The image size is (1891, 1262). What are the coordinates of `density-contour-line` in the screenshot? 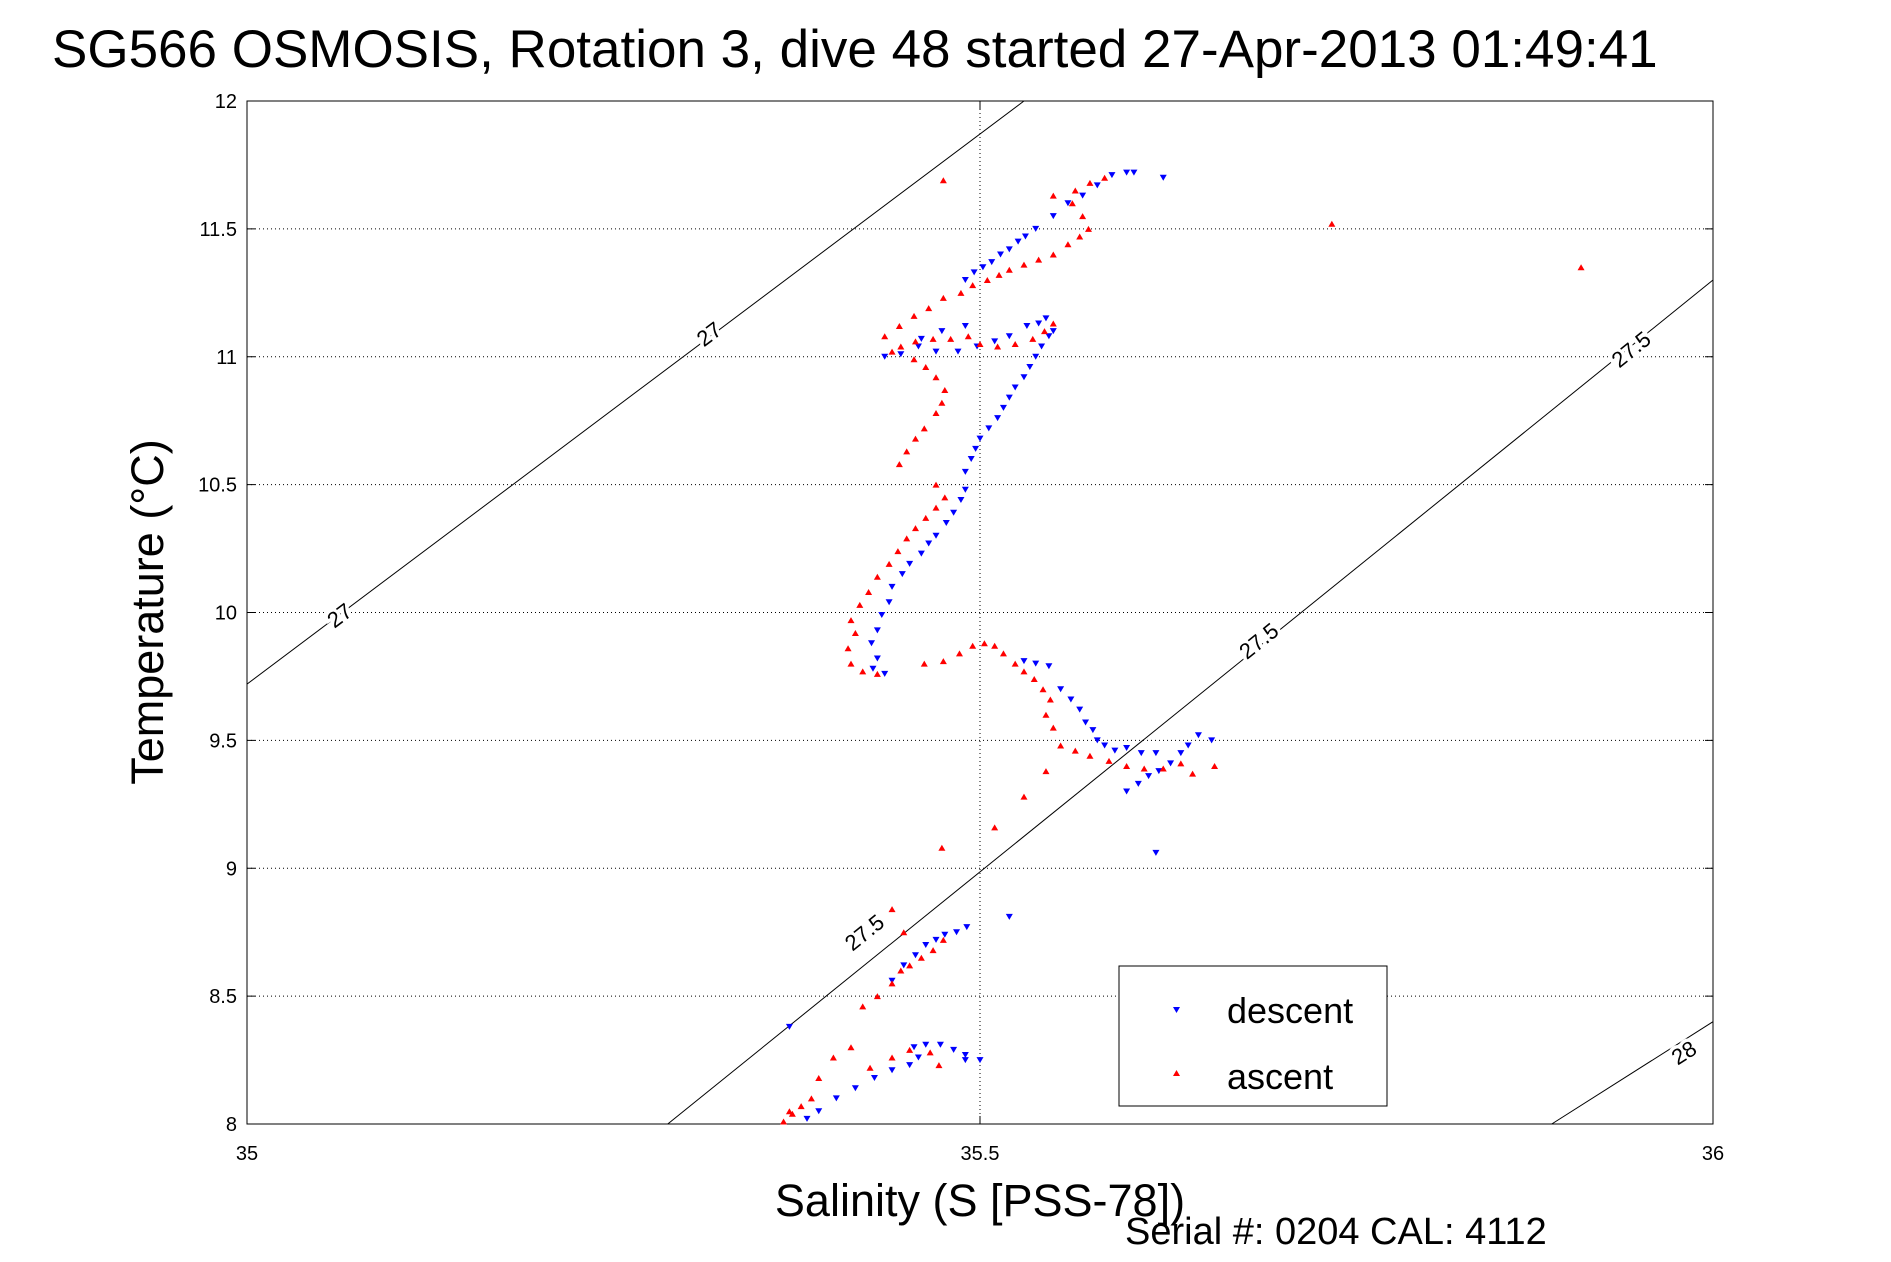 It's located at (1632, 1073).